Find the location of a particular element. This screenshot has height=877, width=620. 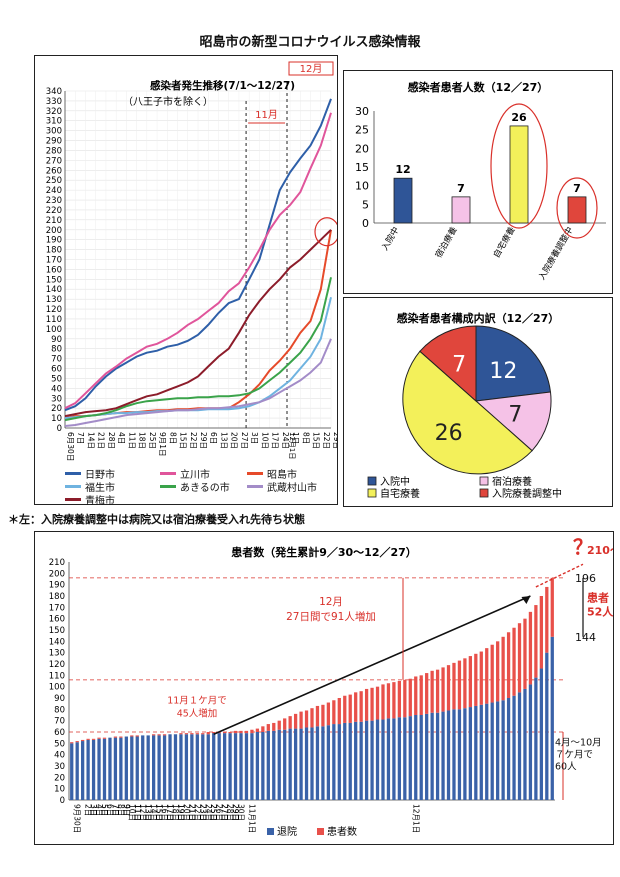

bar-value-label: 26 is located at coordinates (519, 117).